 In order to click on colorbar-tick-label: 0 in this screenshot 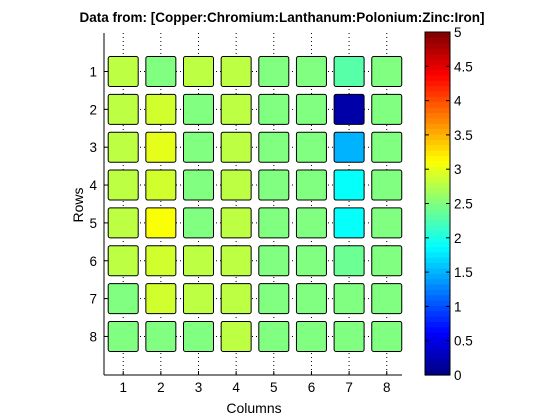, I will do `click(458, 375)`.